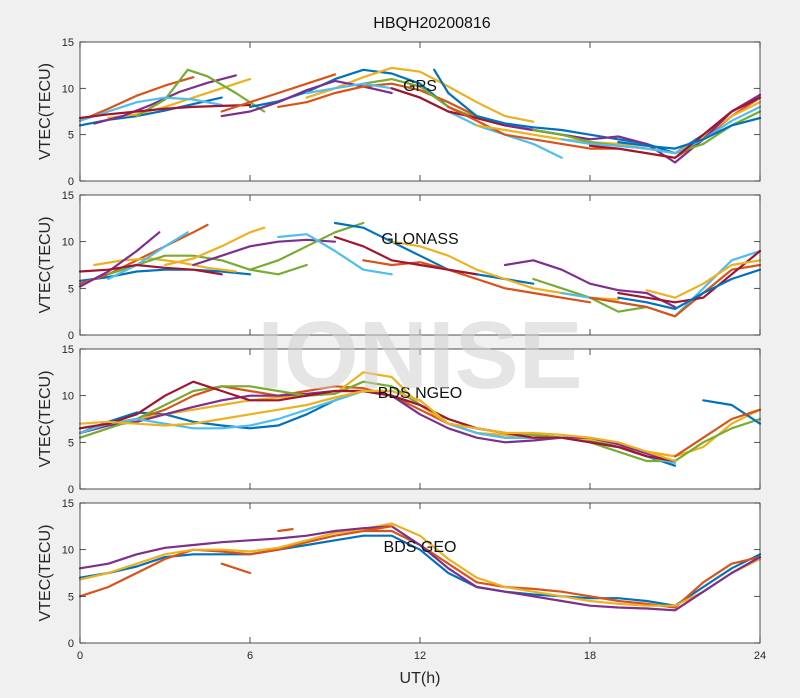 The image size is (800, 698). What do you see at coordinates (420, 86) in the screenshot?
I see `panel-label: GPS` at bounding box center [420, 86].